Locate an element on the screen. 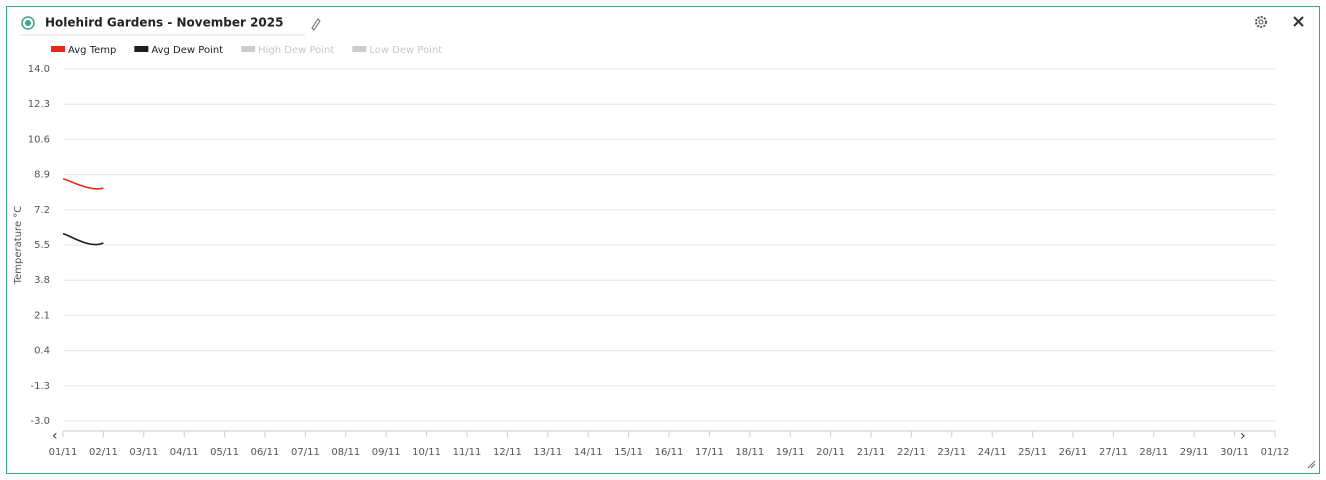  radio is located at coordinates (28, 23).